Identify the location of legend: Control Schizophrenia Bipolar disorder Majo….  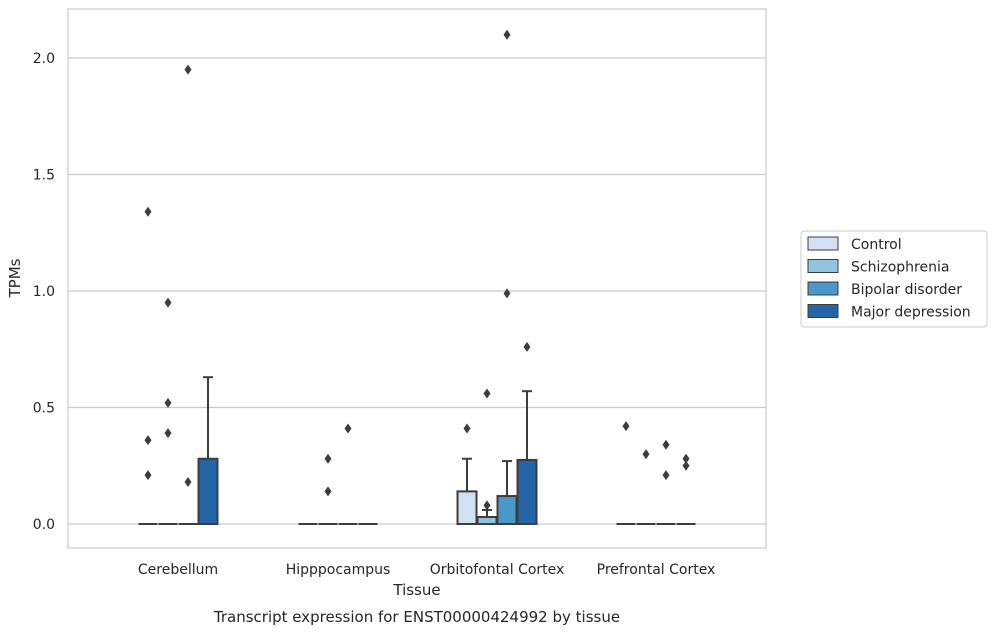
(894, 279).